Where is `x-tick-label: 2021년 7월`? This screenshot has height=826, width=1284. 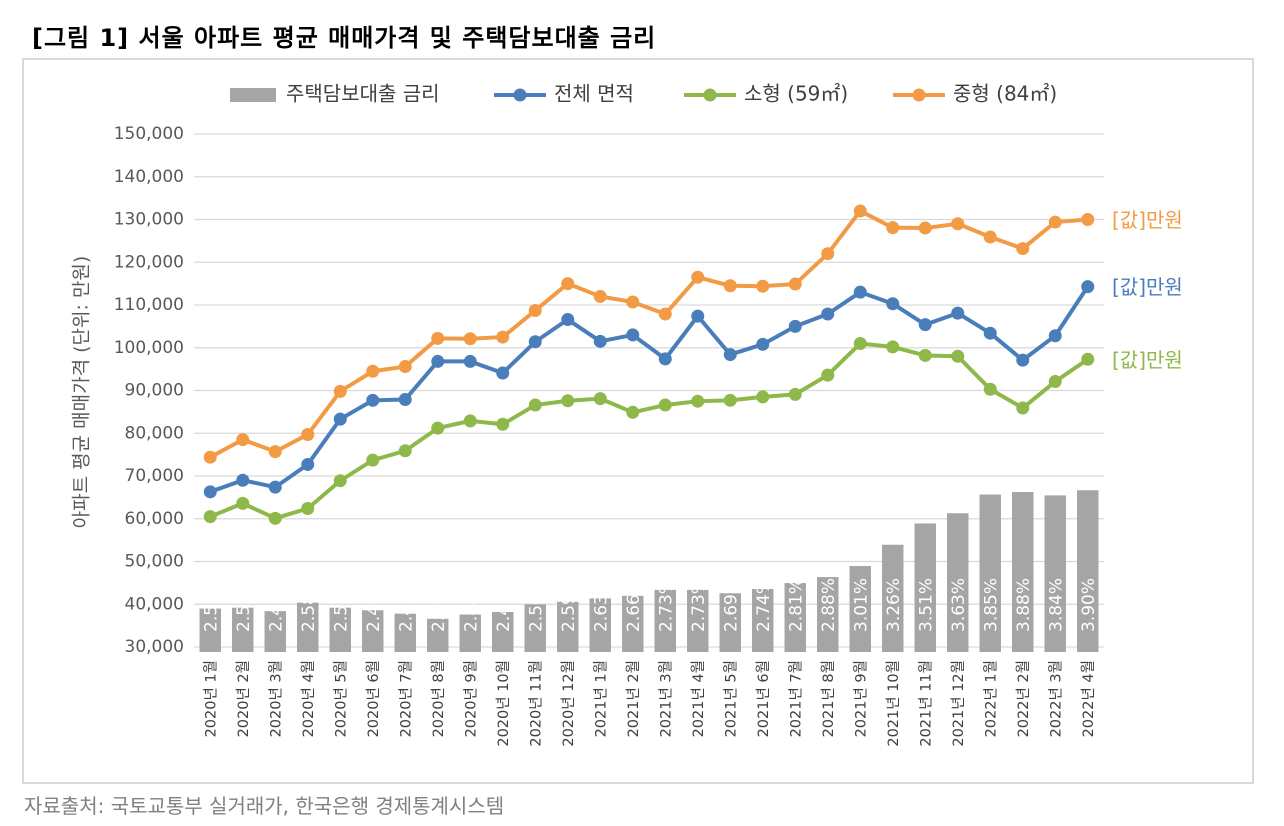 x-tick-label: 2021년 7월 is located at coordinates (795, 698).